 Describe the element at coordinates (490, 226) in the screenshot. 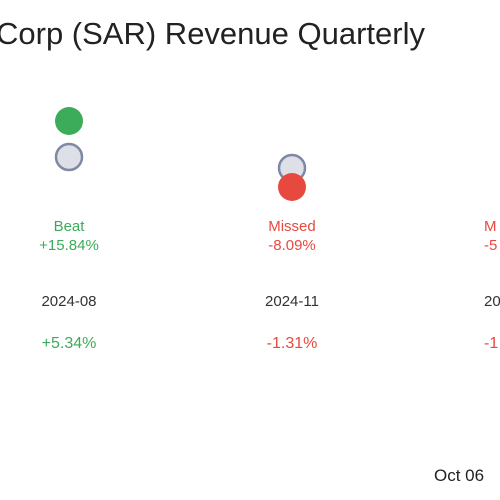

I see `status-label: M` at that location.